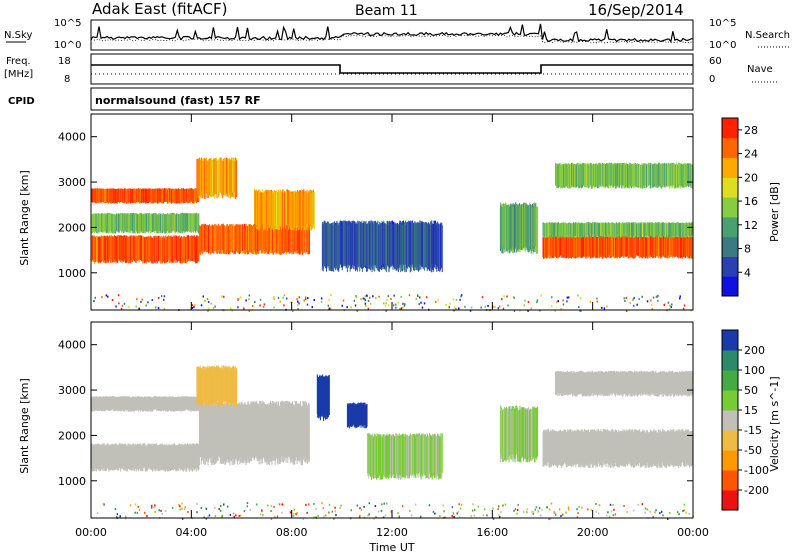  Describe the element at coordinates (730, 420) in the screenshot. I see `colorbar-frame` at that location.